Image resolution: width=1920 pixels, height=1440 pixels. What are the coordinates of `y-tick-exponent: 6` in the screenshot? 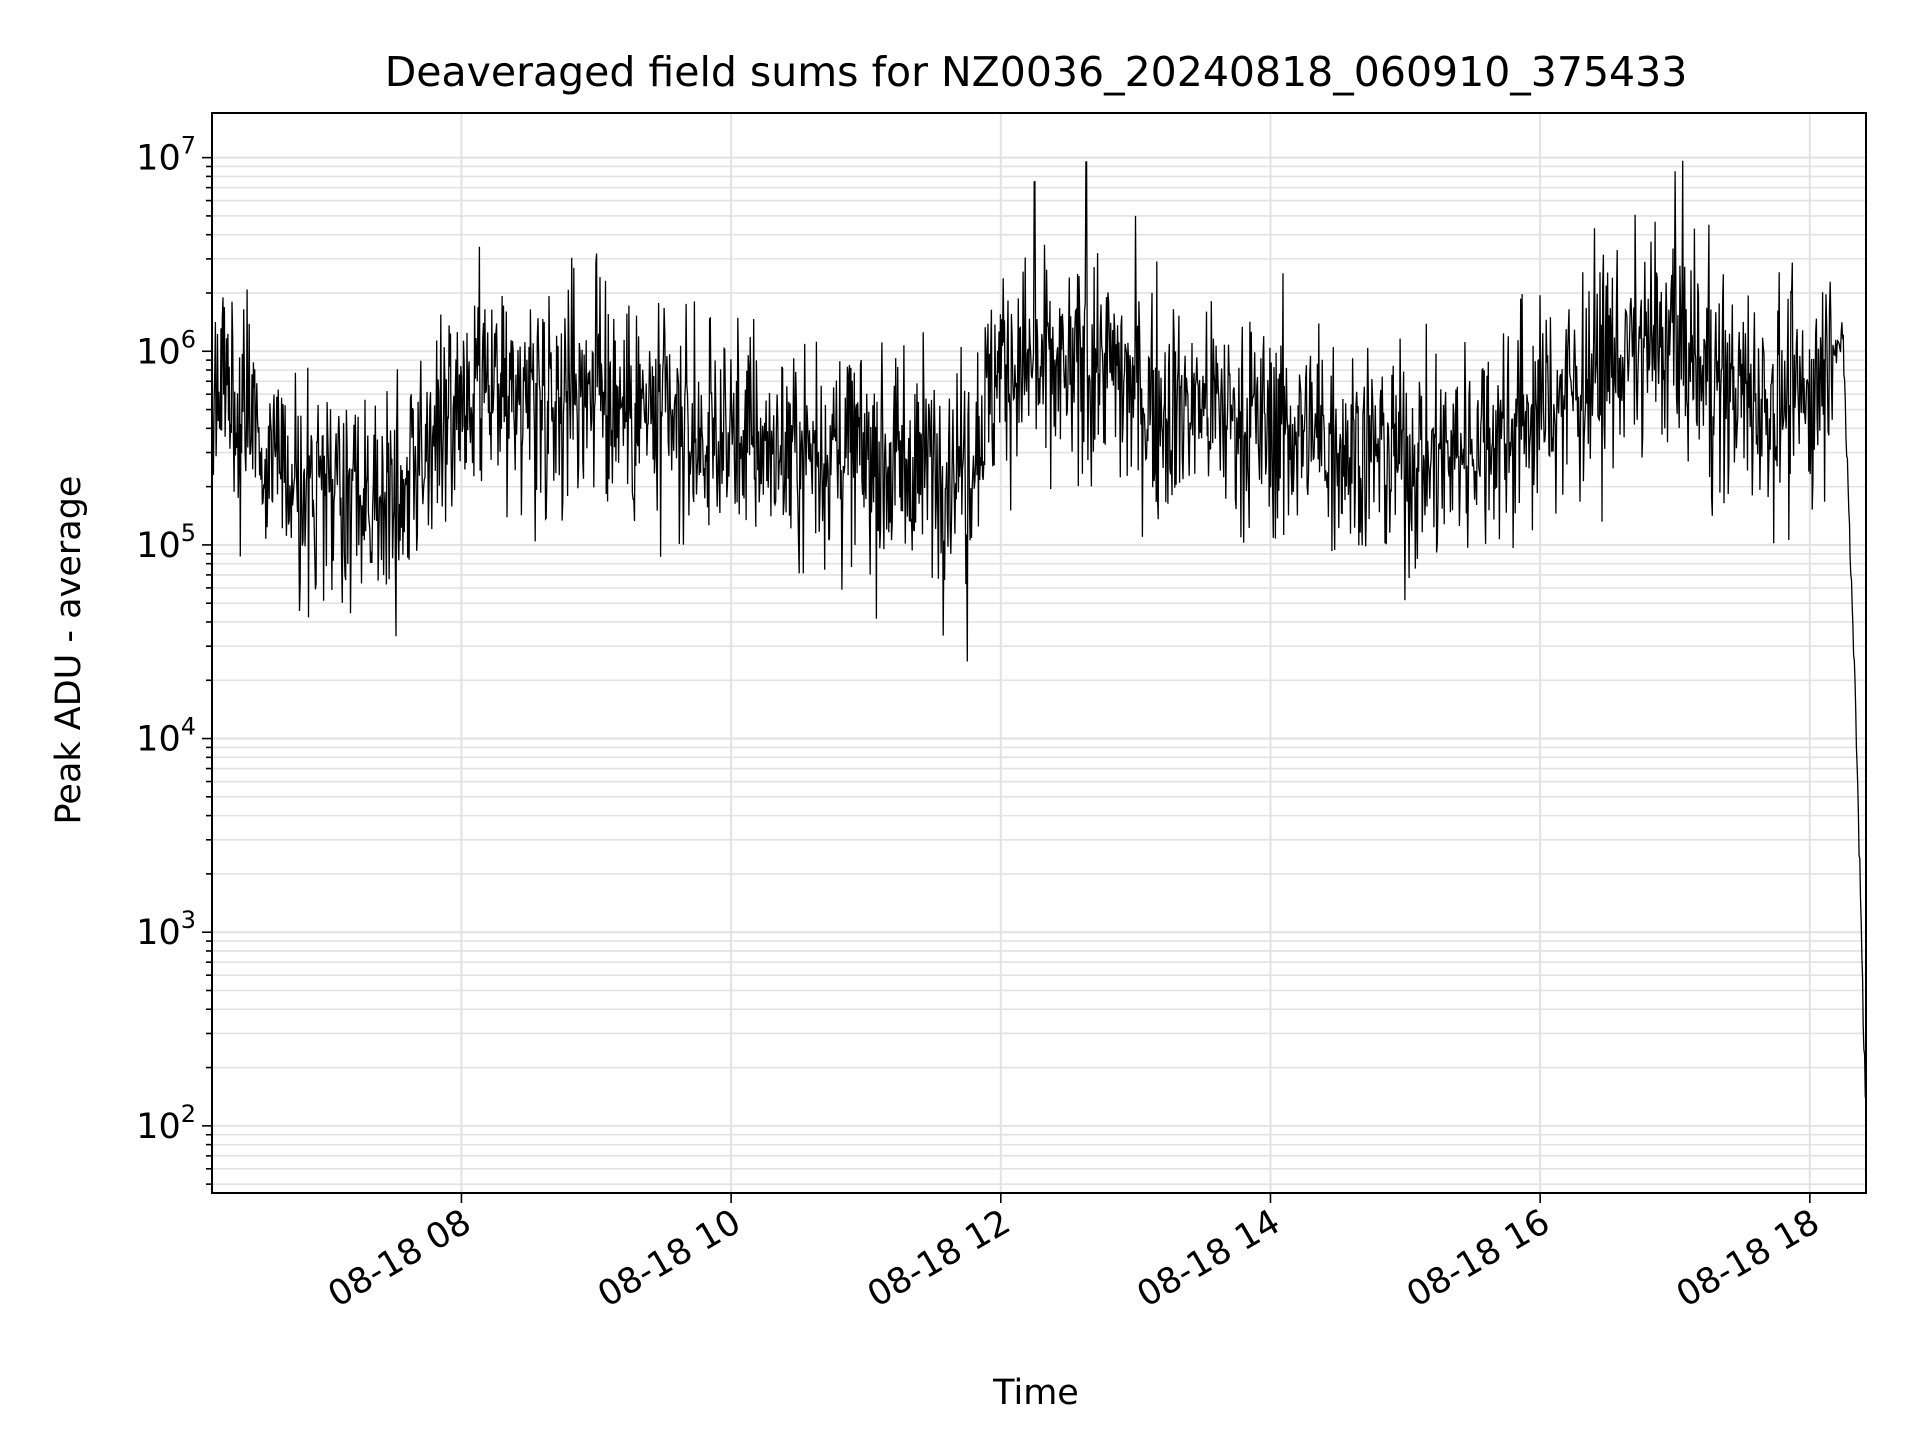 It's located at (188, 339).